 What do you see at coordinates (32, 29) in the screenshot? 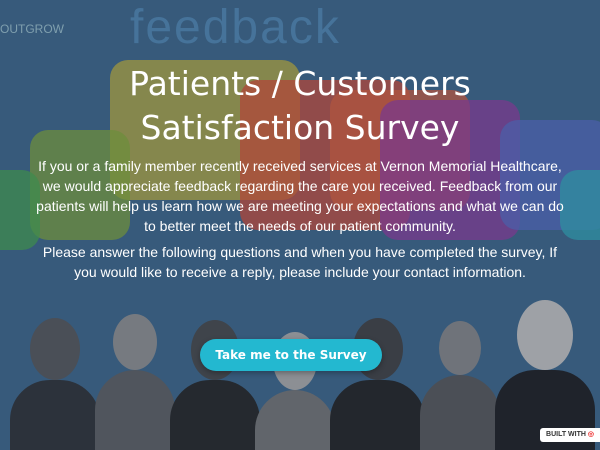
I see `brand-logo: OUTGROW` at bounding box center [32, 29].